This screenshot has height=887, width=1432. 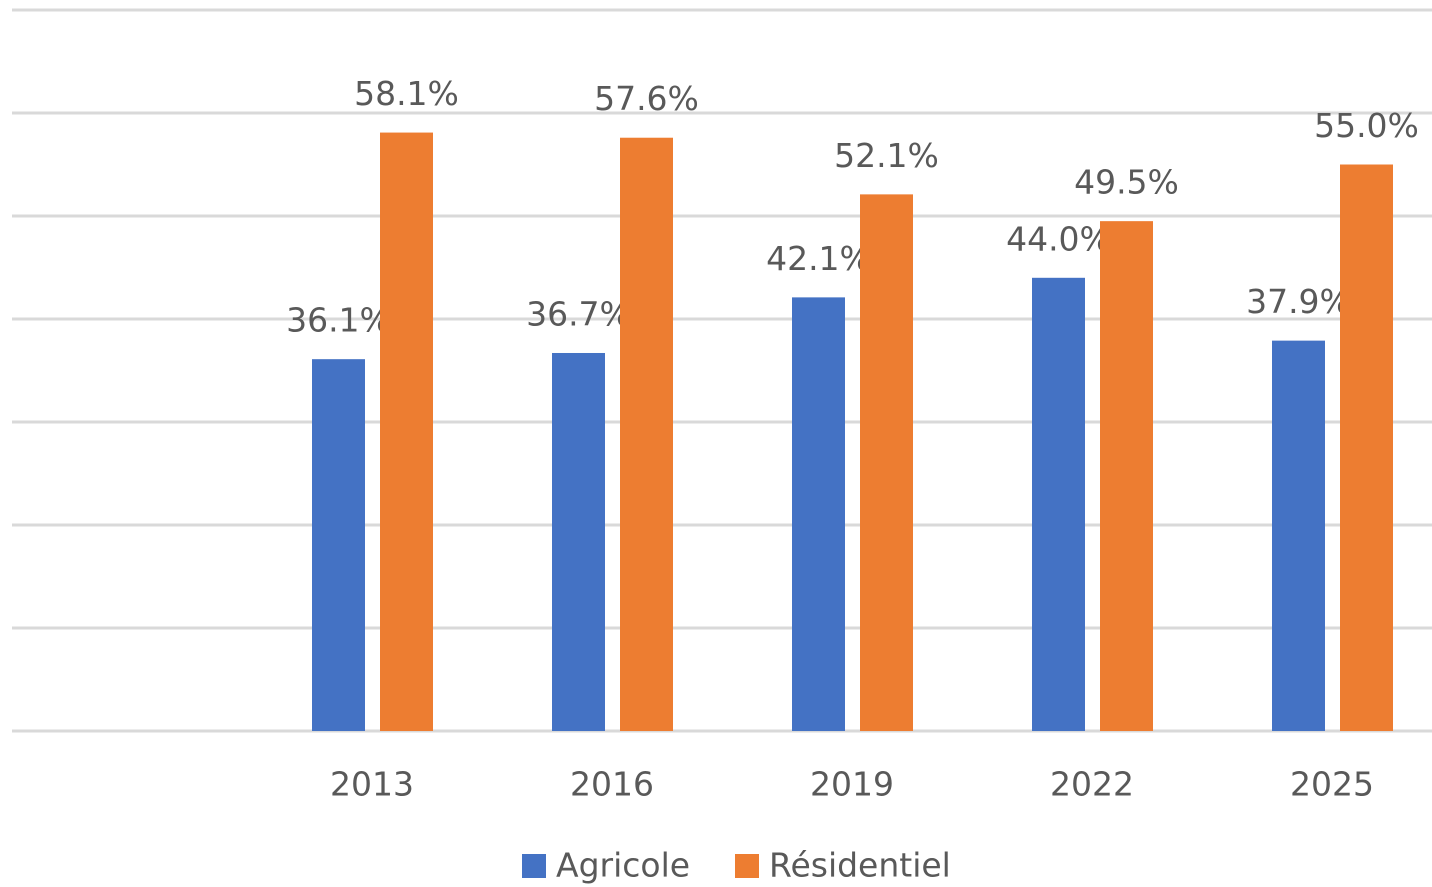 What do you see at coordinates (852, 784) in the screenshot?
I see `x-tick-label: 2019` at bounding box center [852, 784].